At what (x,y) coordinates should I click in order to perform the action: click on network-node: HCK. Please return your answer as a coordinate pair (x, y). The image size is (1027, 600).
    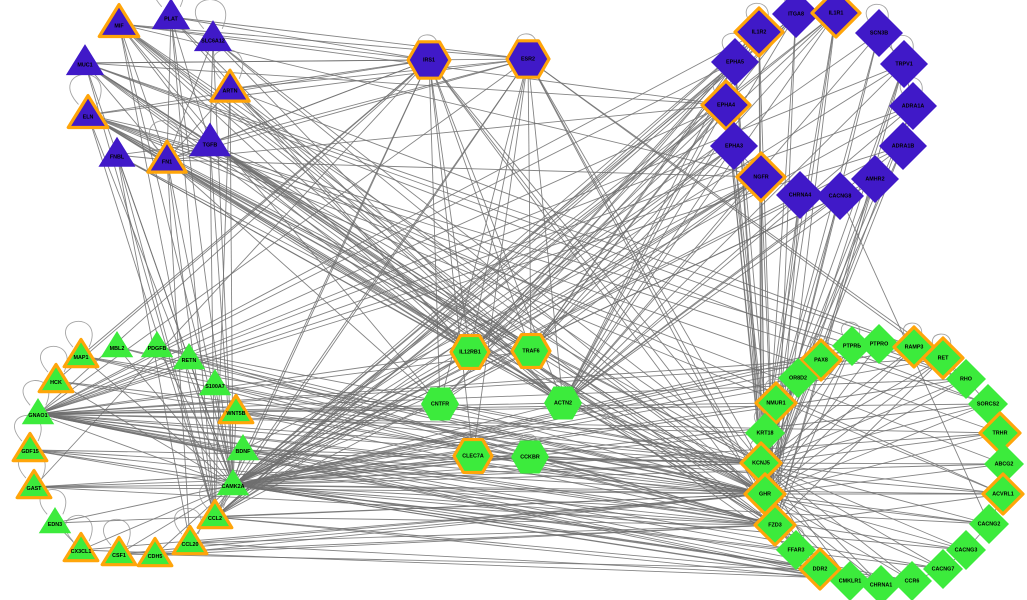
    Looking at the image, I should click on (56, 378).